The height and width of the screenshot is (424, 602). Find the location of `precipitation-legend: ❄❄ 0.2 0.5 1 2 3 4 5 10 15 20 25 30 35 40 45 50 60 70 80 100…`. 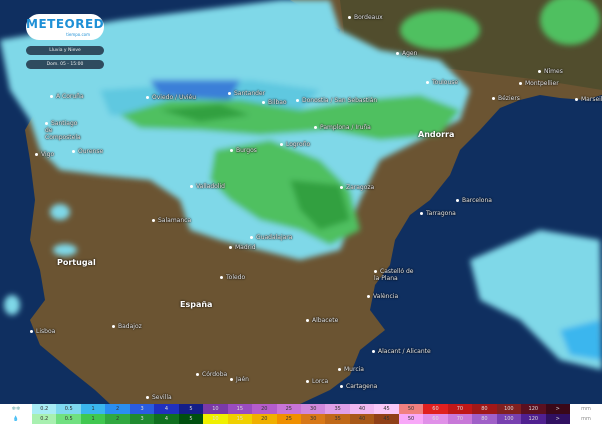

precipitation-legend: ❄❄ 0.2 0.5 1 2 3 4 5 10 15 20 25 30 35 40 45 50 60 70 80 100… is located at coordinates (301, 414).